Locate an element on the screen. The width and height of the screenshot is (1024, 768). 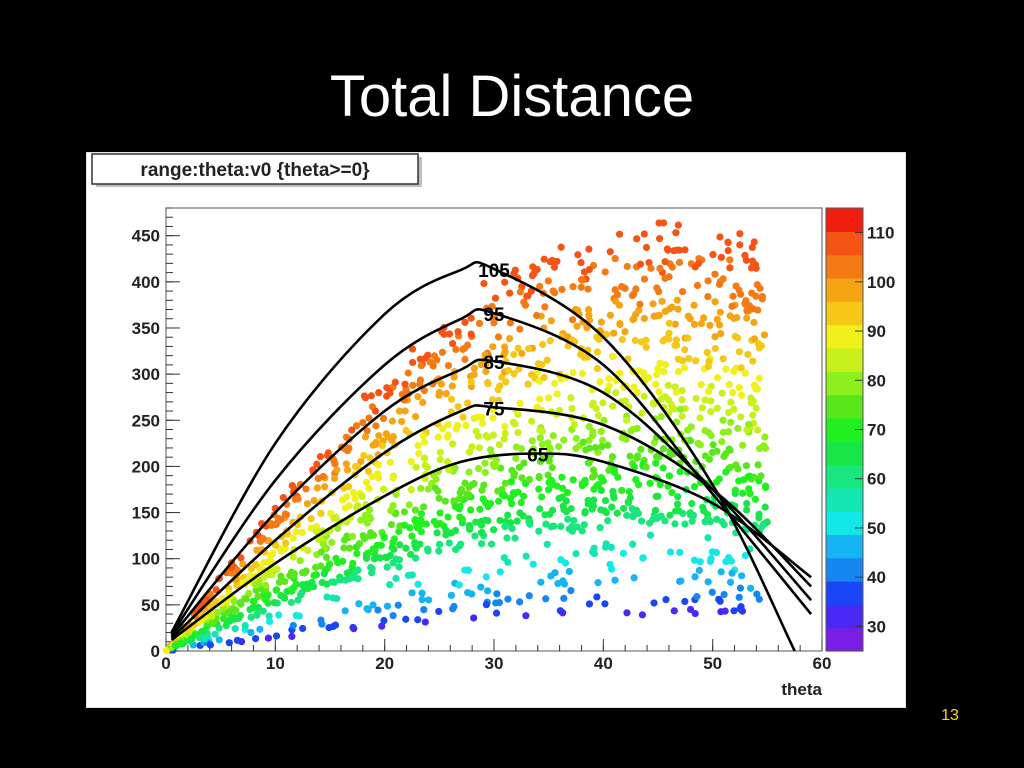
y-tick-label: 50 is located at coordinates (150, 605).